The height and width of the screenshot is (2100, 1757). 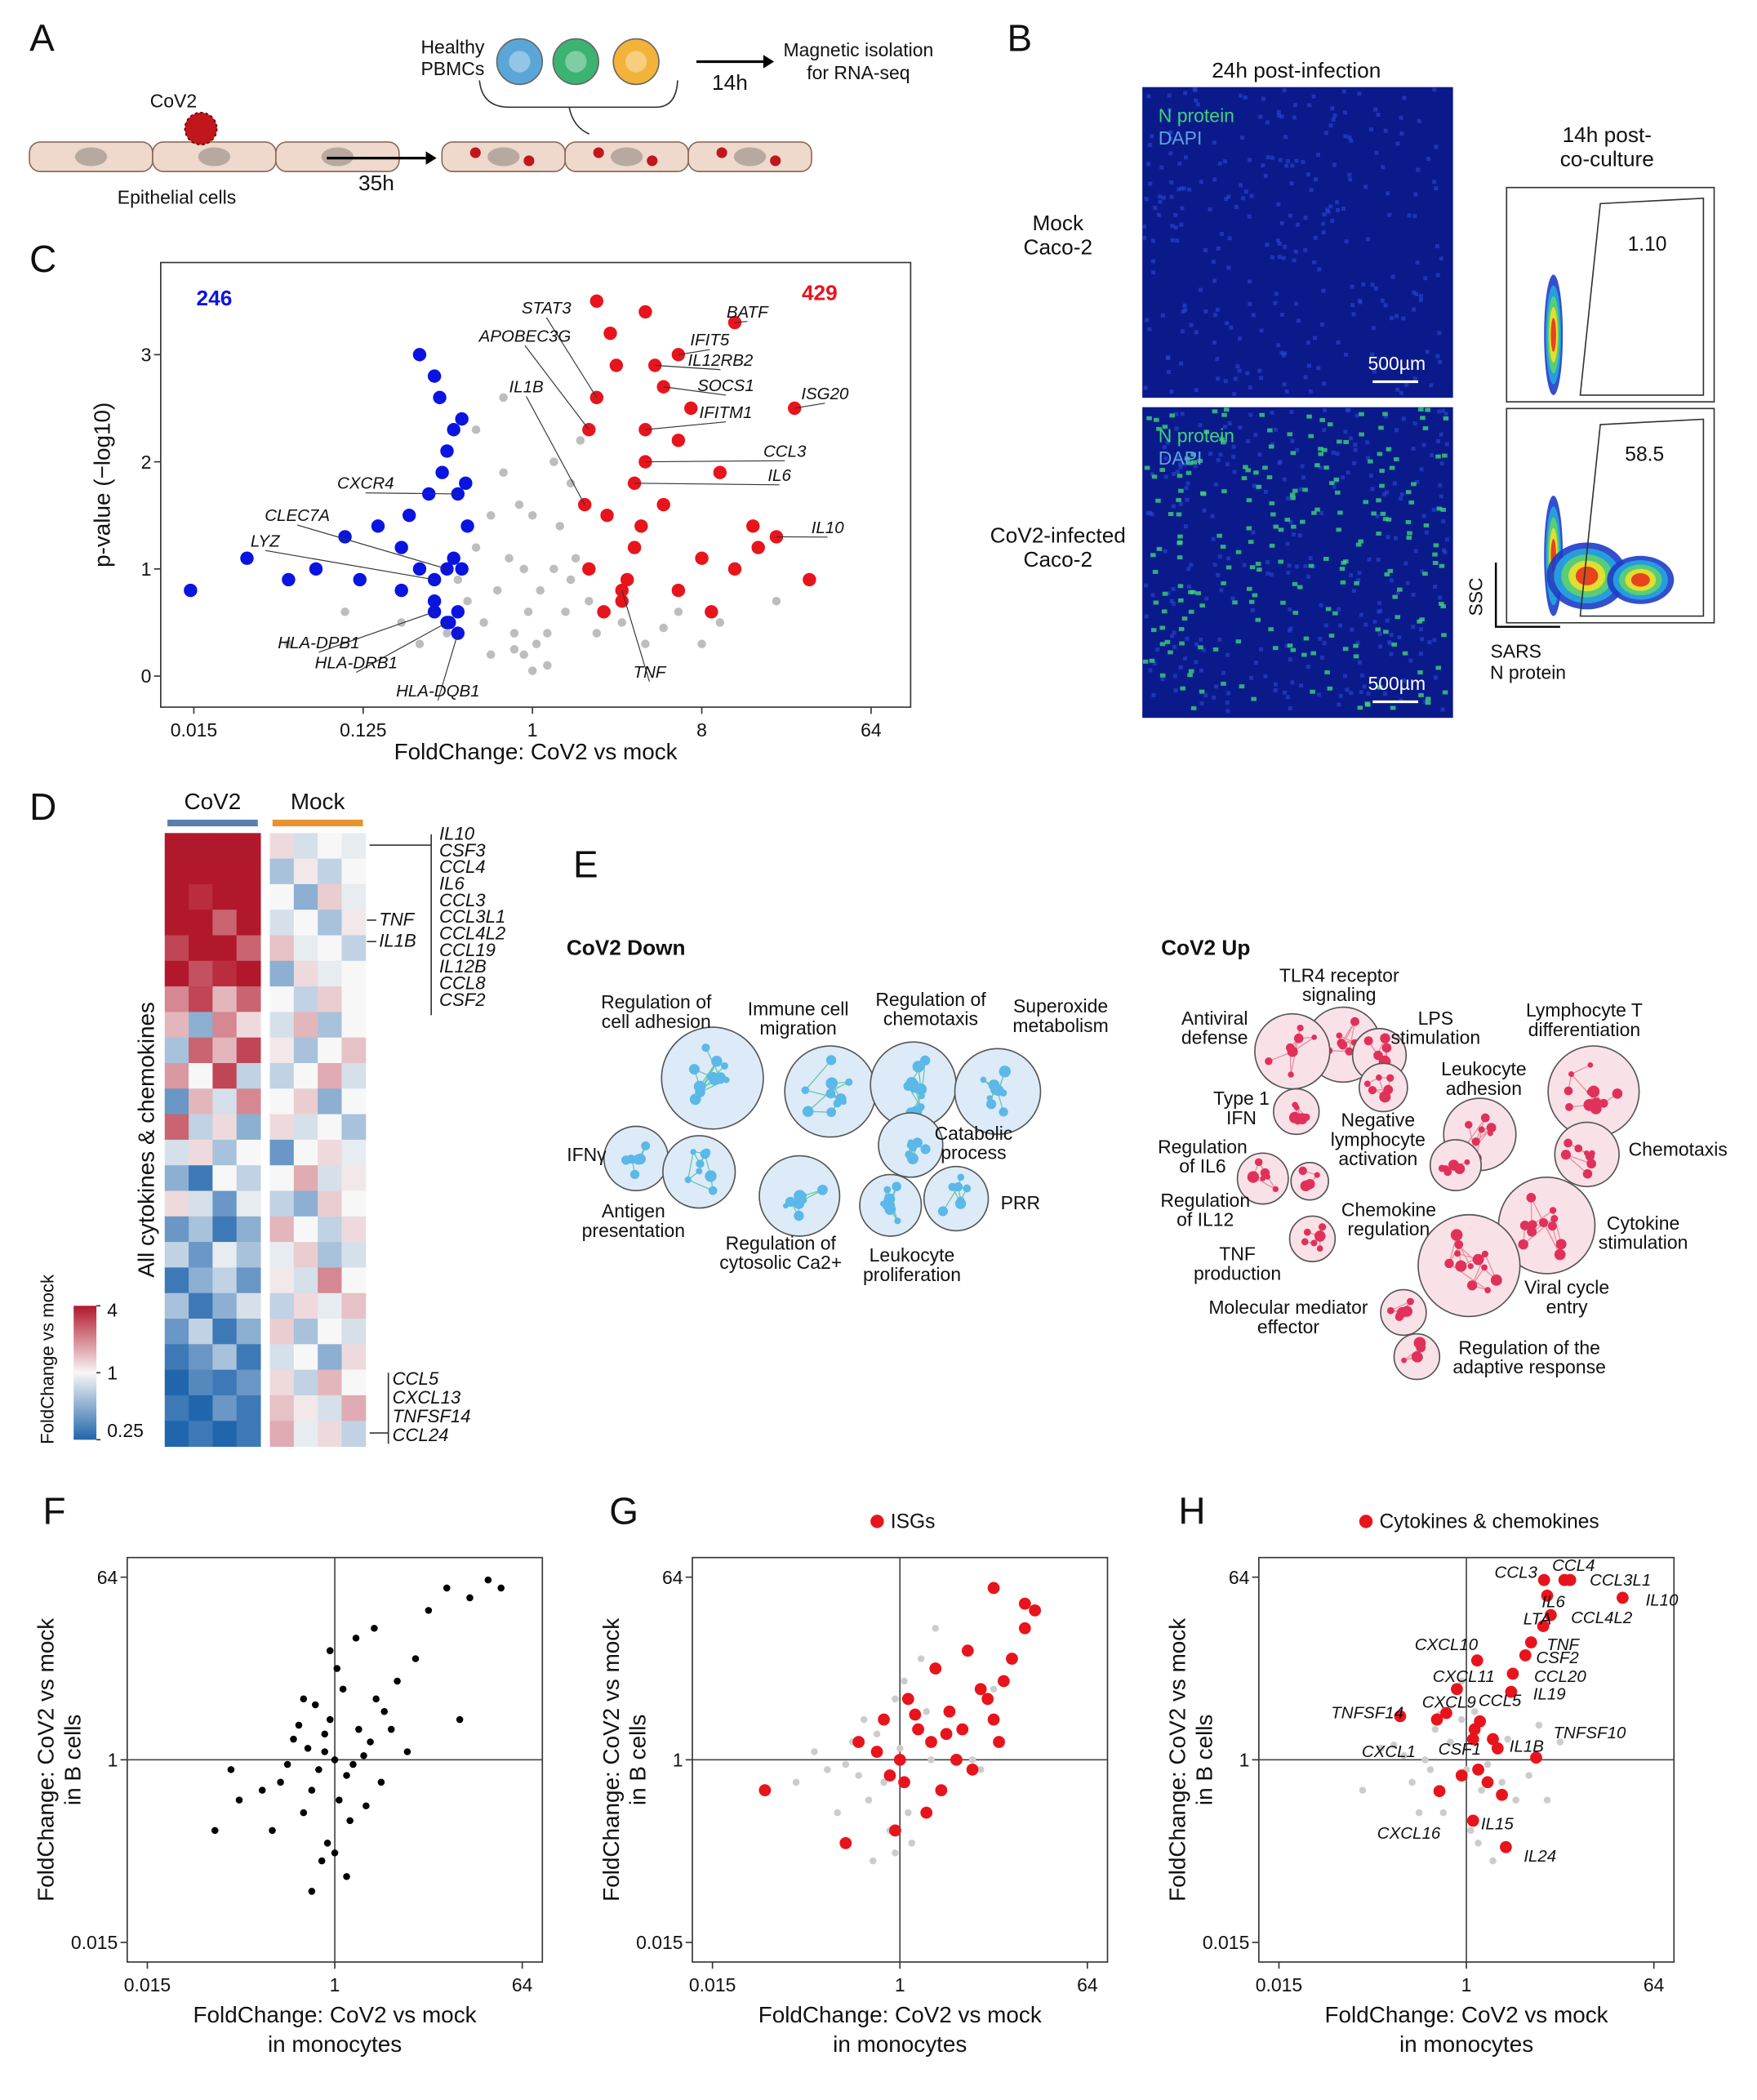 What do you see at coordinates (1367, 1712) in the screenshot?
I see `gene-label: TNFSF14` at bounding box center [1367, 1712].